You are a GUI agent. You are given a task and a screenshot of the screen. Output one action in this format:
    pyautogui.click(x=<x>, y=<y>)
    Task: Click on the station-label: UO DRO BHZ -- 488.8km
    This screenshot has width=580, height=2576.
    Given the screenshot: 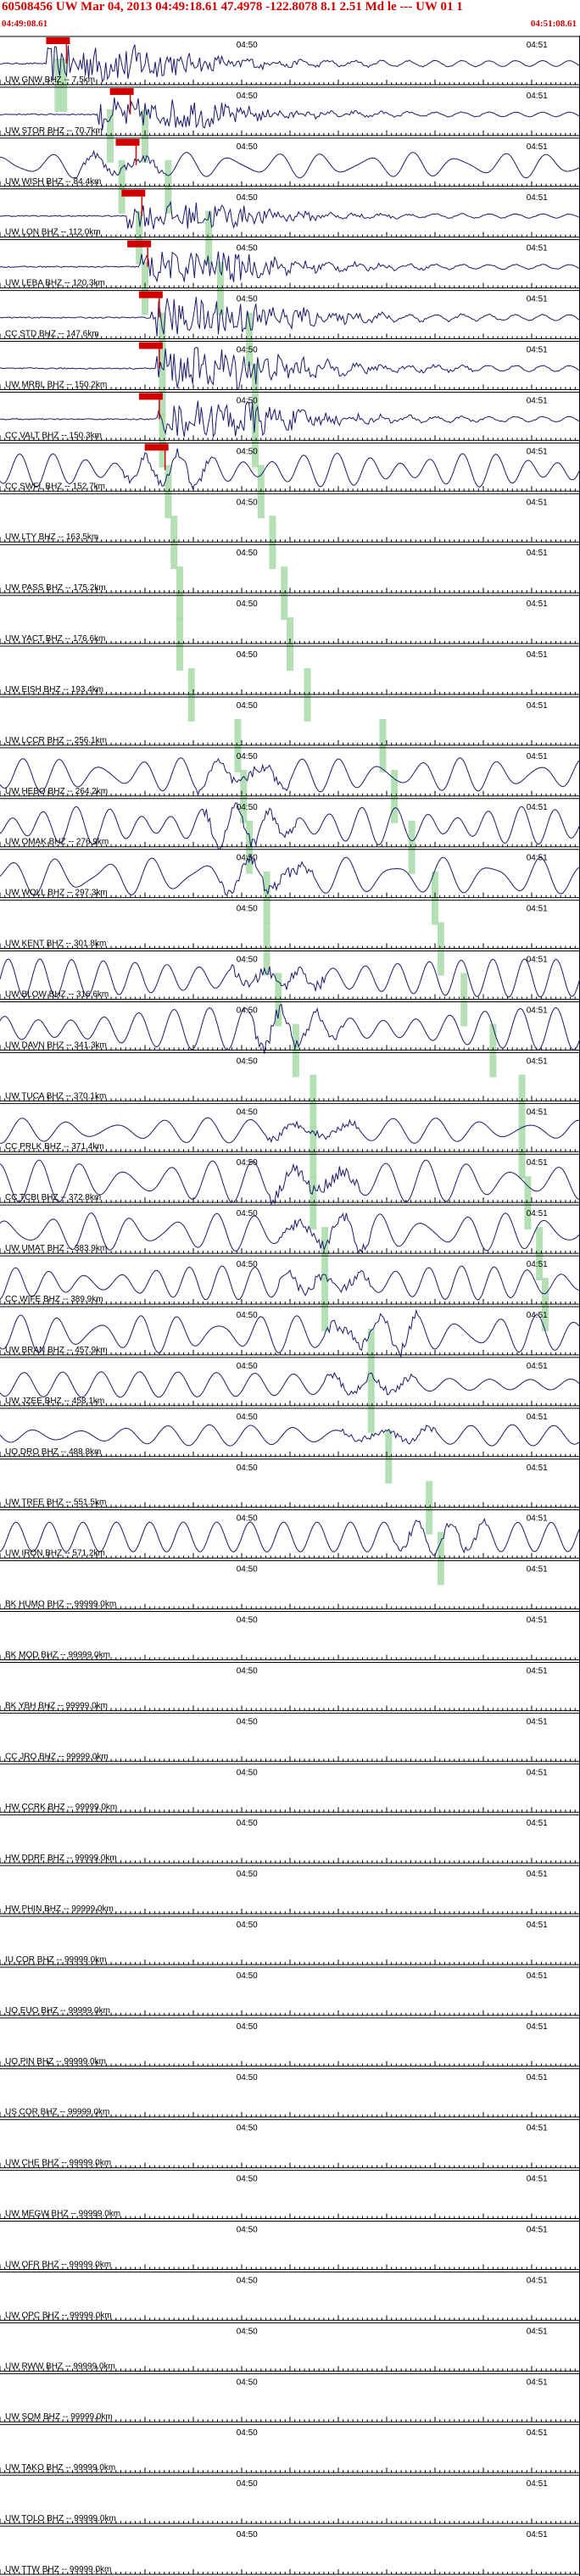 What is the action you would take?
    pyautogui.click(x=53, y=1452)
    